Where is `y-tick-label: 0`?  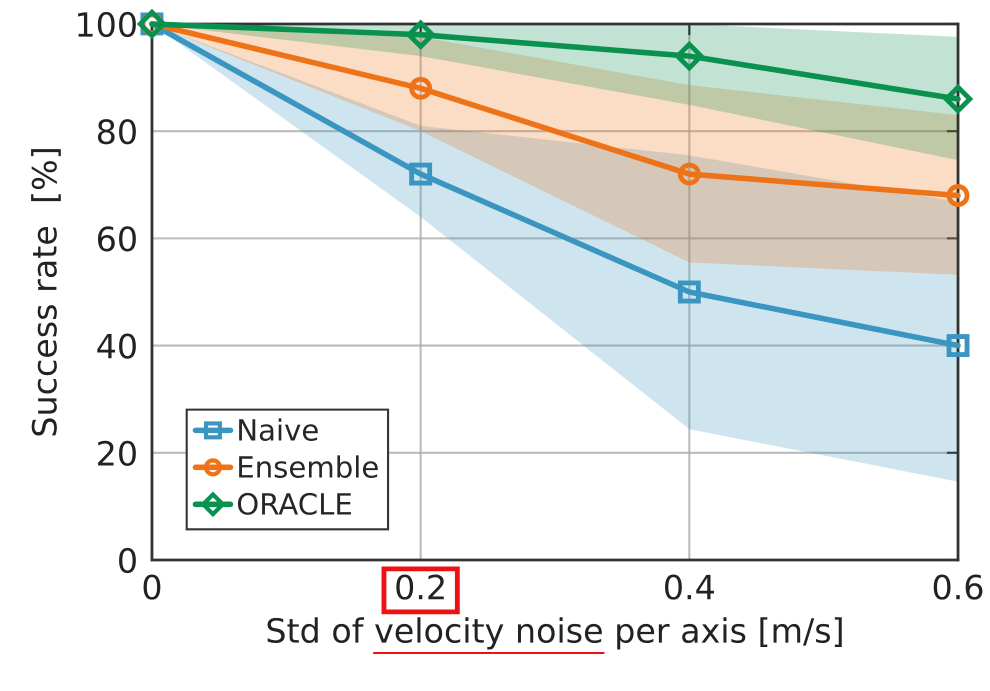
y-tick-label: 0 is located at coordinates (127, 561).